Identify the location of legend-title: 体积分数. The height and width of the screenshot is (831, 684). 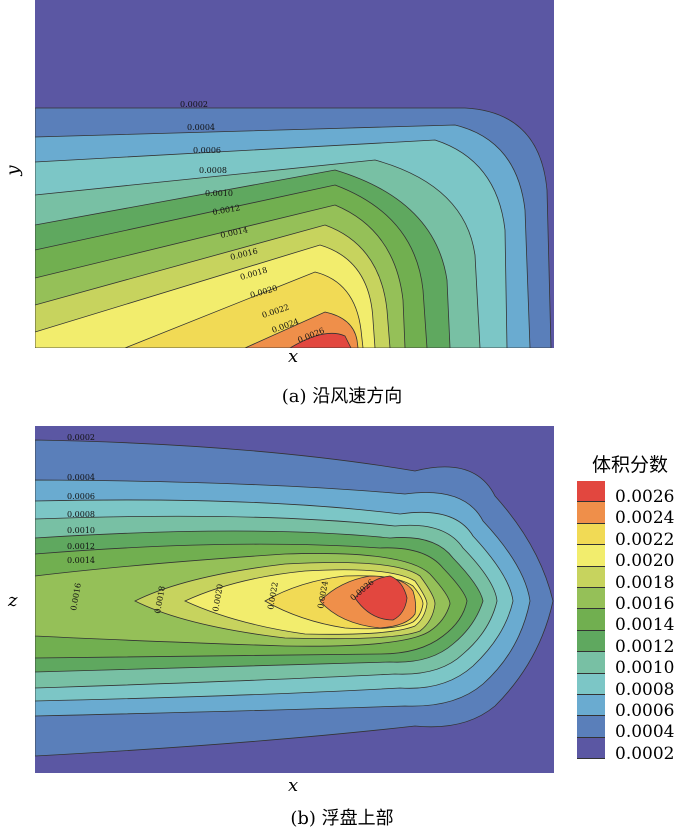
(630, 465).